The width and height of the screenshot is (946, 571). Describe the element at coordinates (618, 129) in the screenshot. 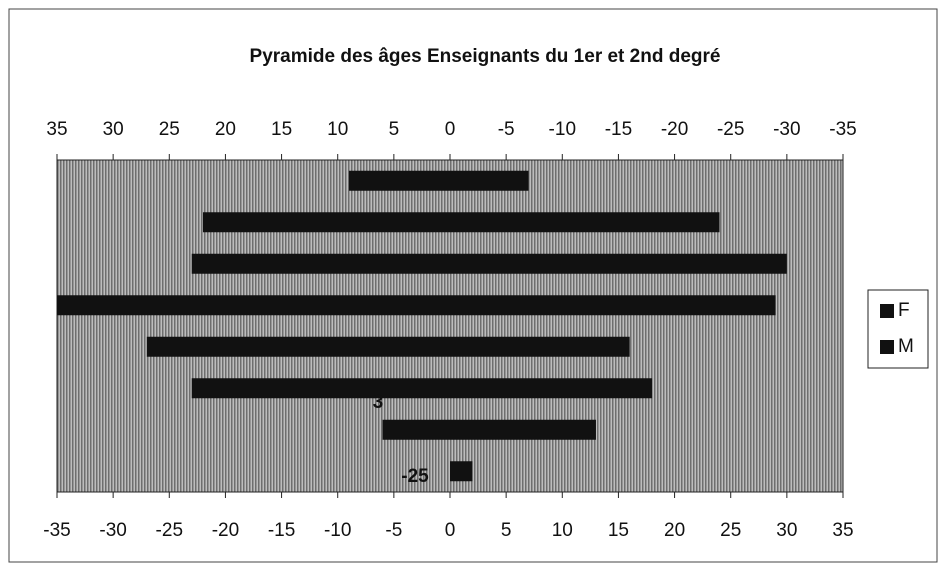

I see `x2-tick-label: -15` at that location.